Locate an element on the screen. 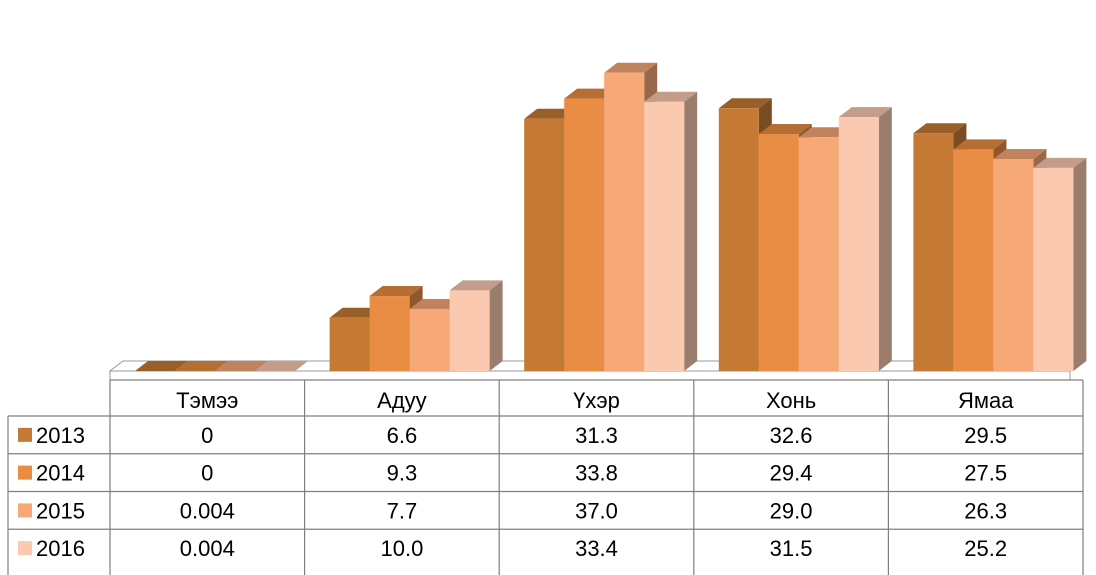  data-label-2016-4: 25.2 is located at coordinates (985, 548).